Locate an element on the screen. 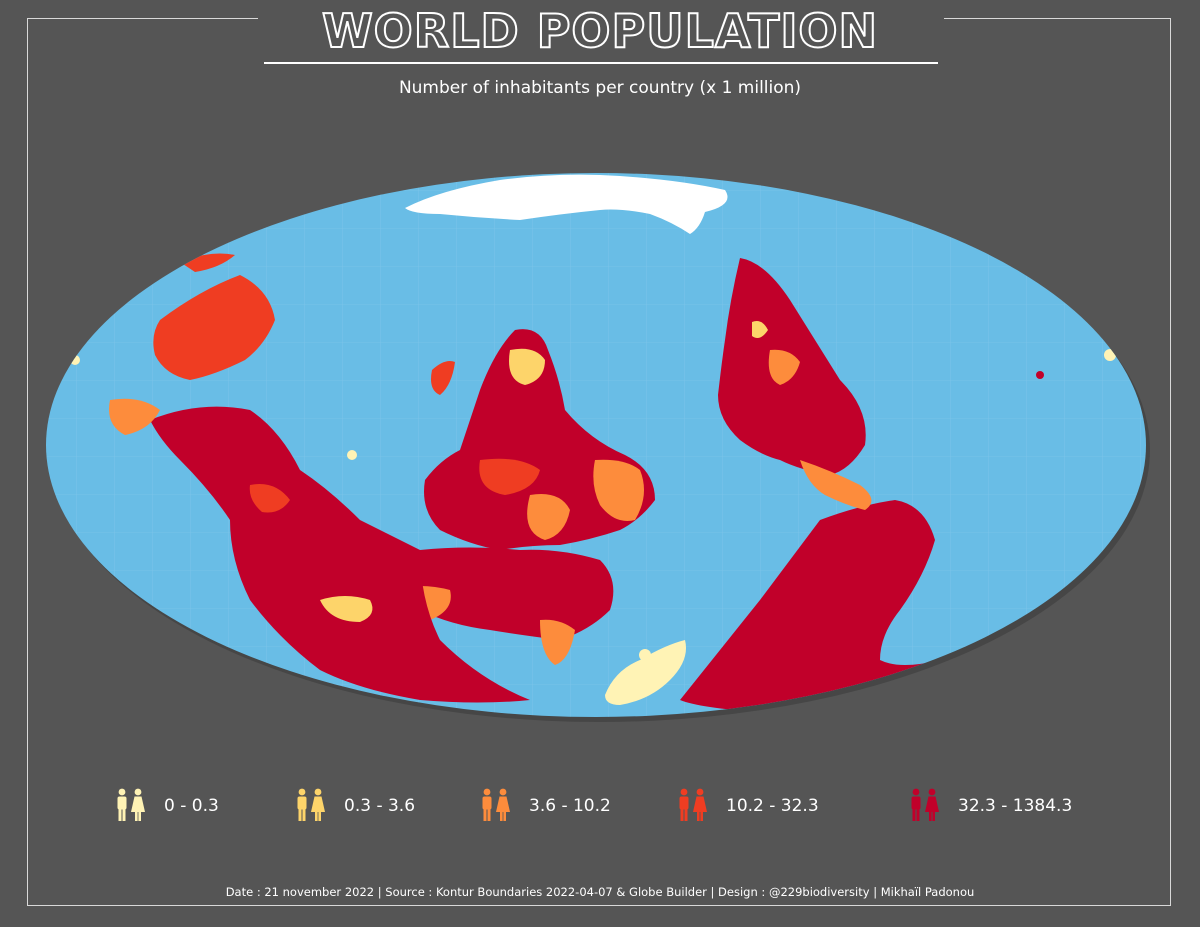 The width and height of the screenshot is (1200, 927). legend-item-2: 0.3 - 3.6 is located at coordinates (352, 806).